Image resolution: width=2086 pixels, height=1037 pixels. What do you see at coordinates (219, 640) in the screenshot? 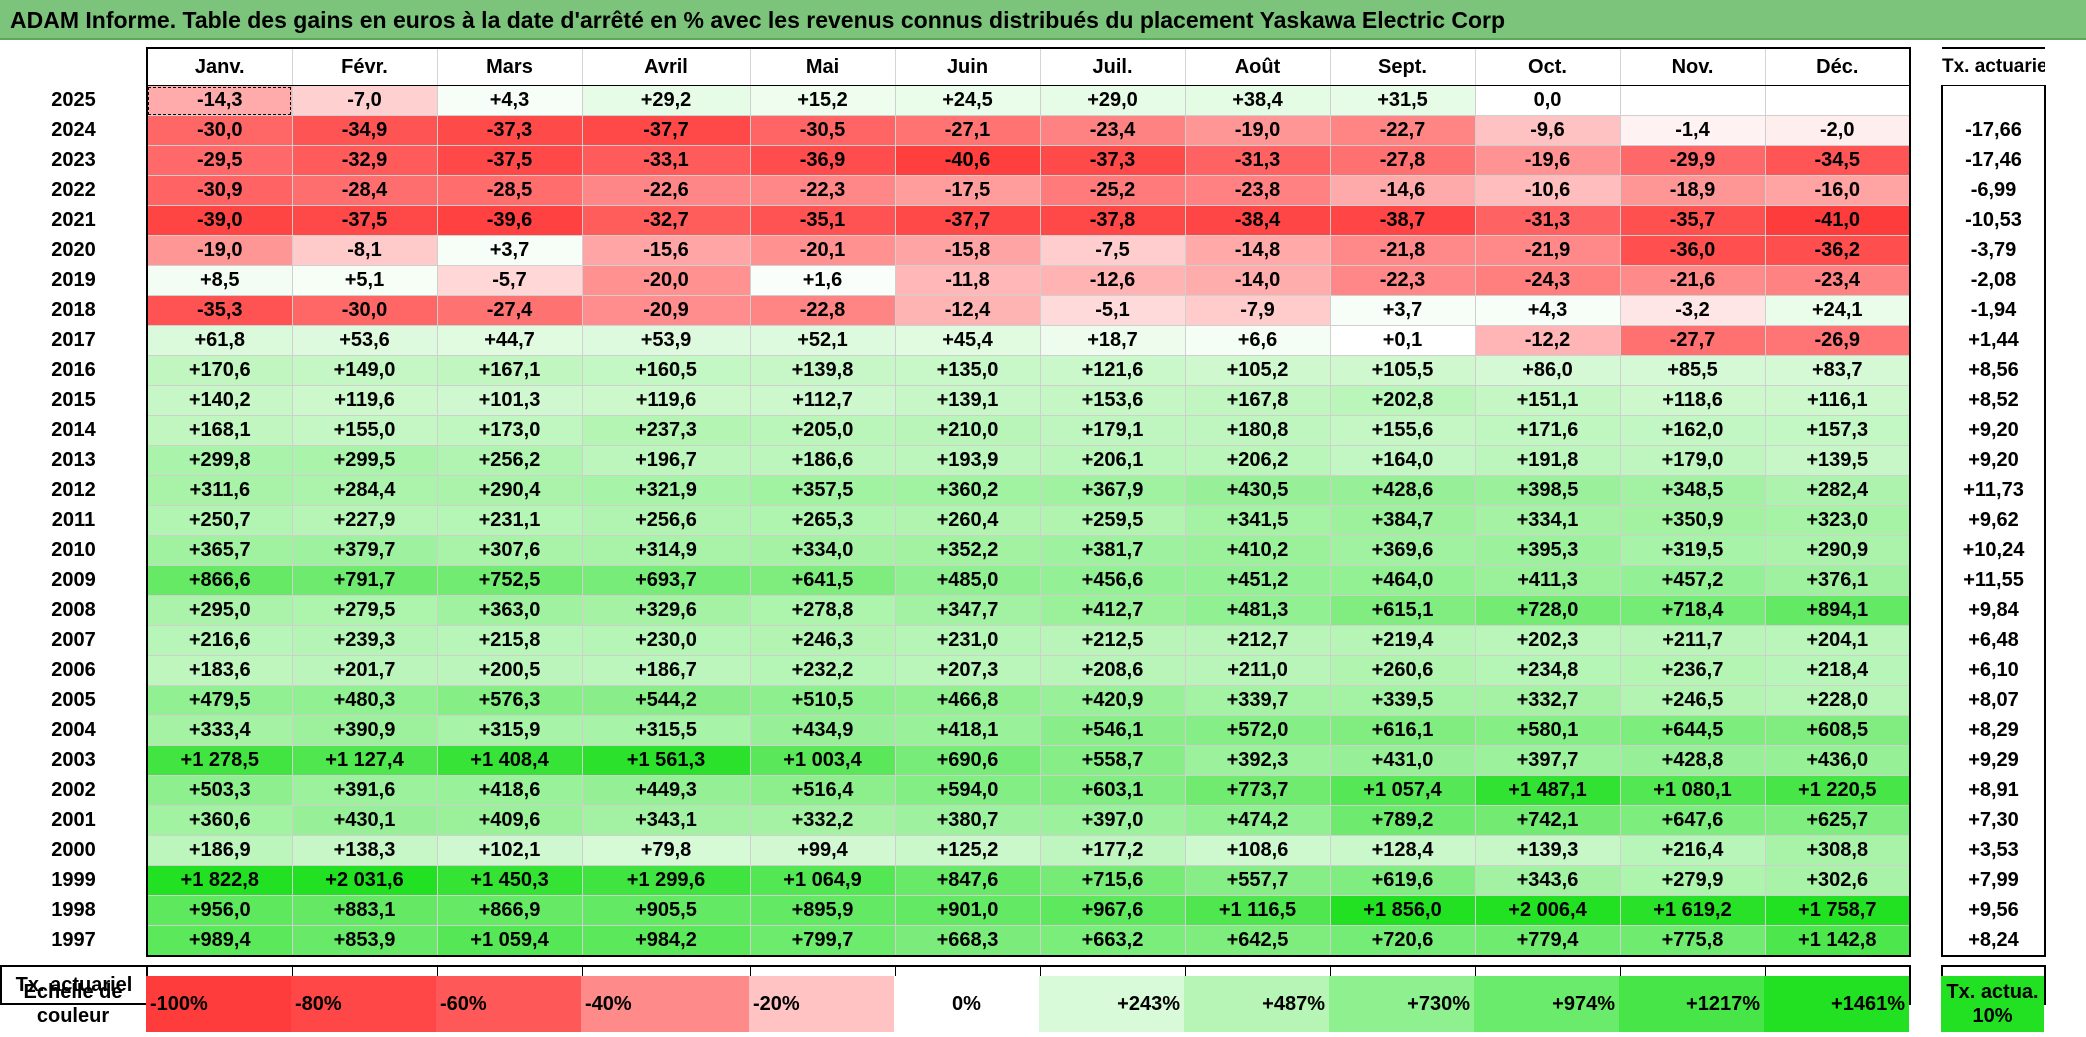
I see `gain-cell: +216,6` at bounding box center [219, 640].